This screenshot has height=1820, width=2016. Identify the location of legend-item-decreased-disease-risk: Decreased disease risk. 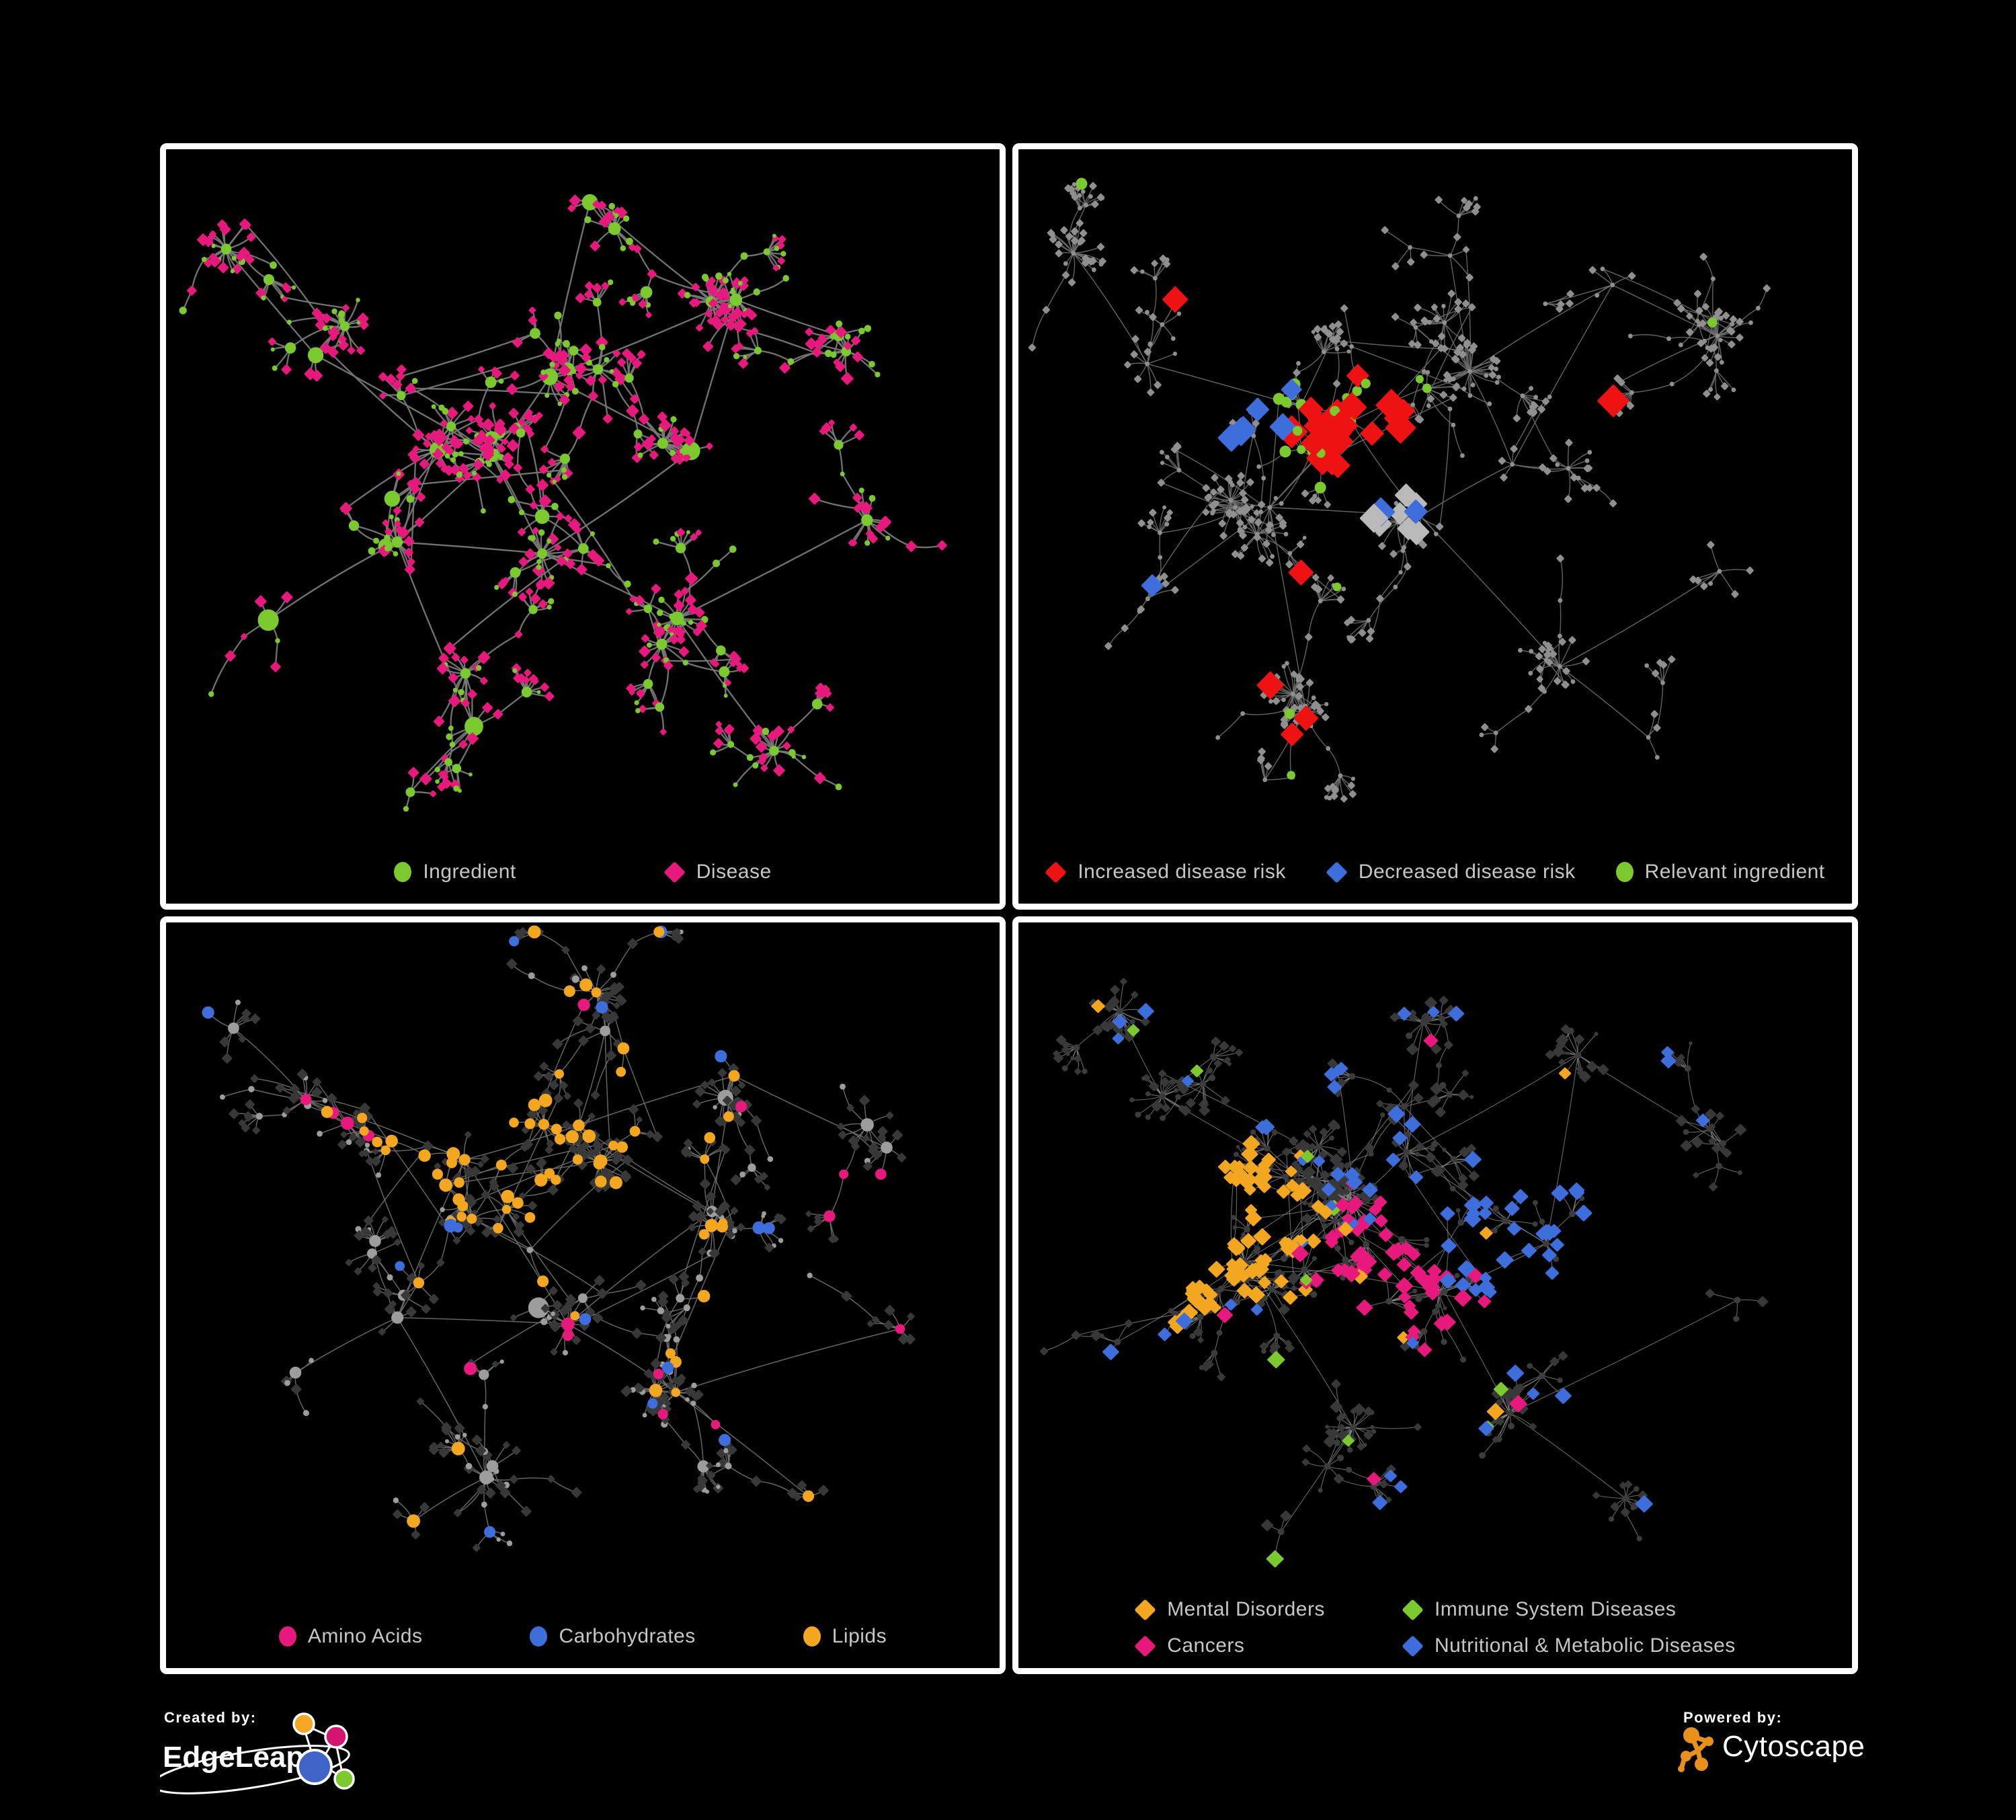
(1451, 872).